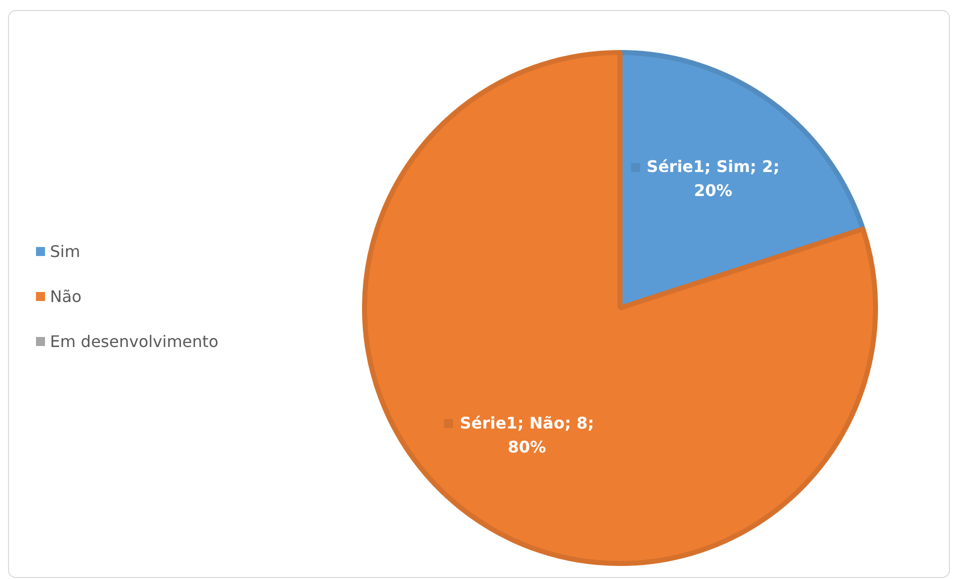  What do you see at coordinates (65, 251) in the screenshot?
I see `legend-label: Sim` at bounding box center [65, 251].